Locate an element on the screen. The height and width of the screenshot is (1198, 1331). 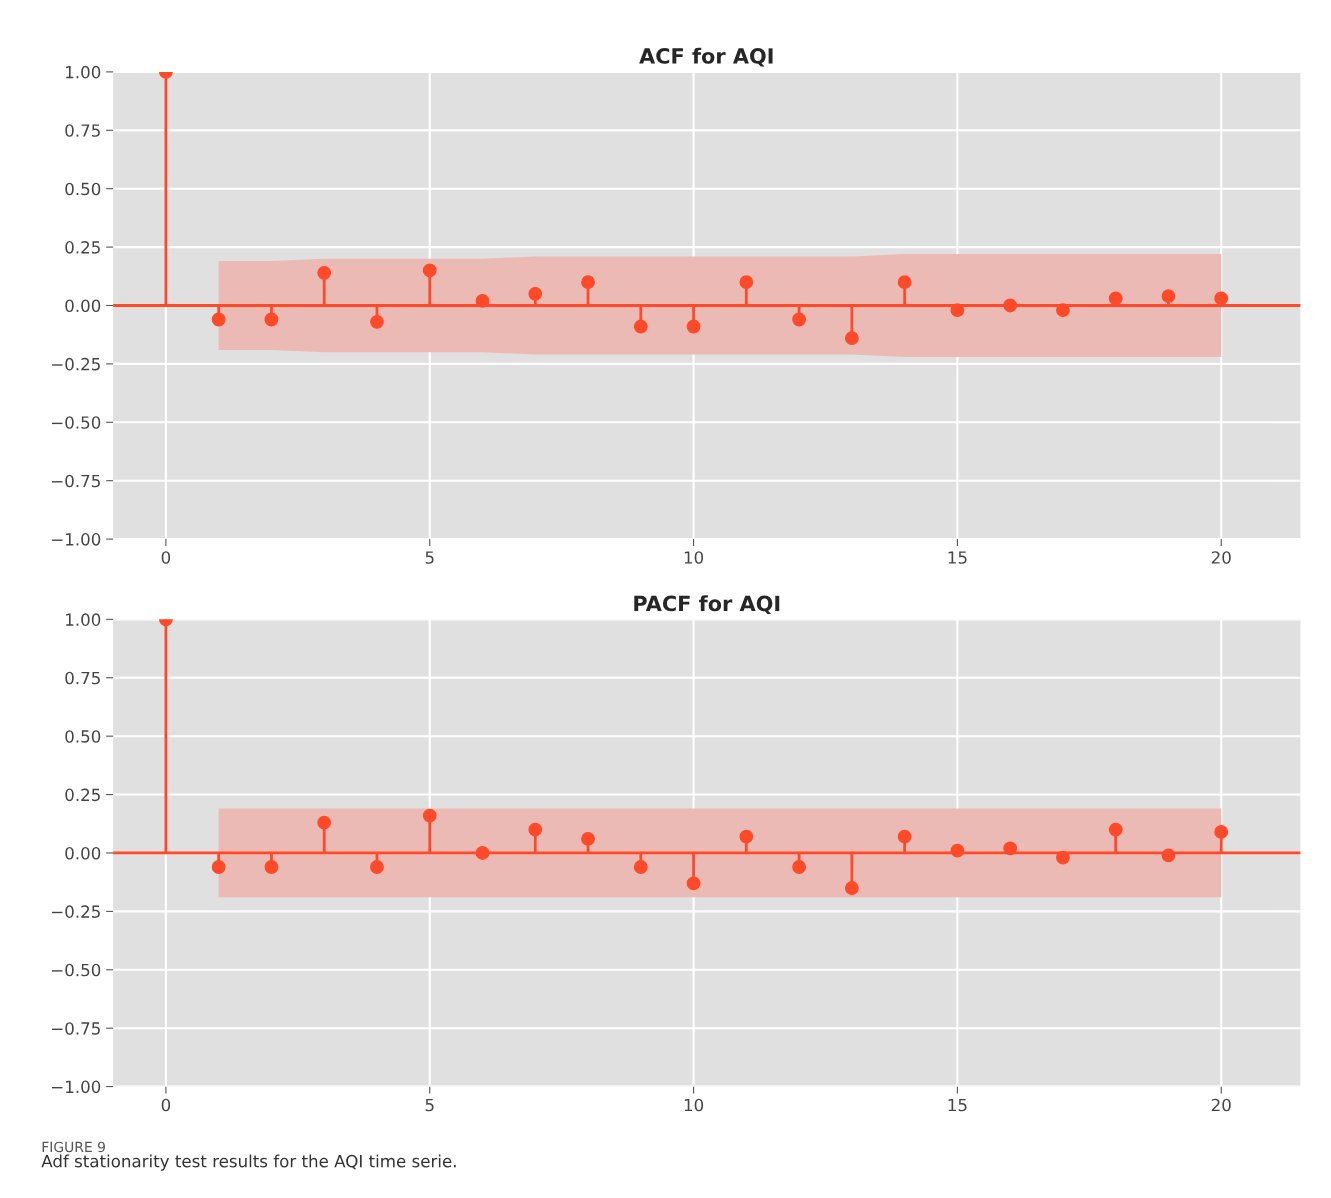
caption: FIGURE 9 is located at coordinates (73, 1147).